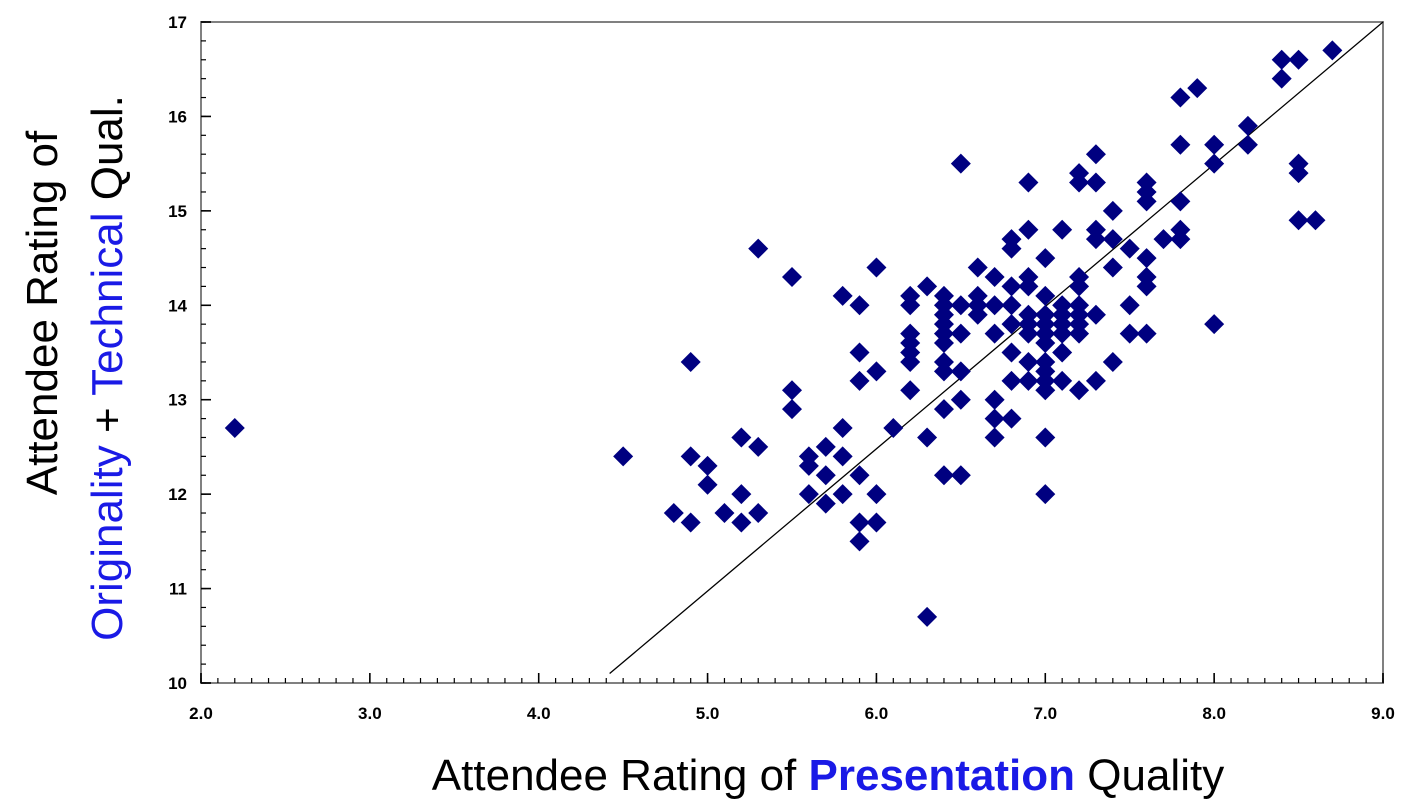 The width and height of the screenshot is (1405, 805). I want to click on y-tick-label: 12, so click(177, 494).